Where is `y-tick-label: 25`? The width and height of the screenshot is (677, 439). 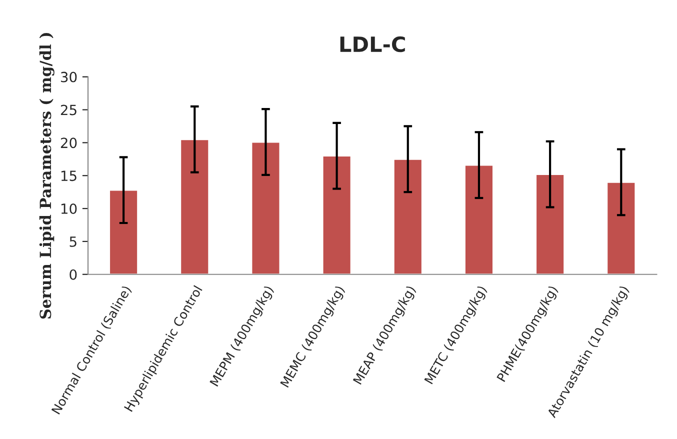 y-tick-label: 25 is located at coordinates (68, 110).